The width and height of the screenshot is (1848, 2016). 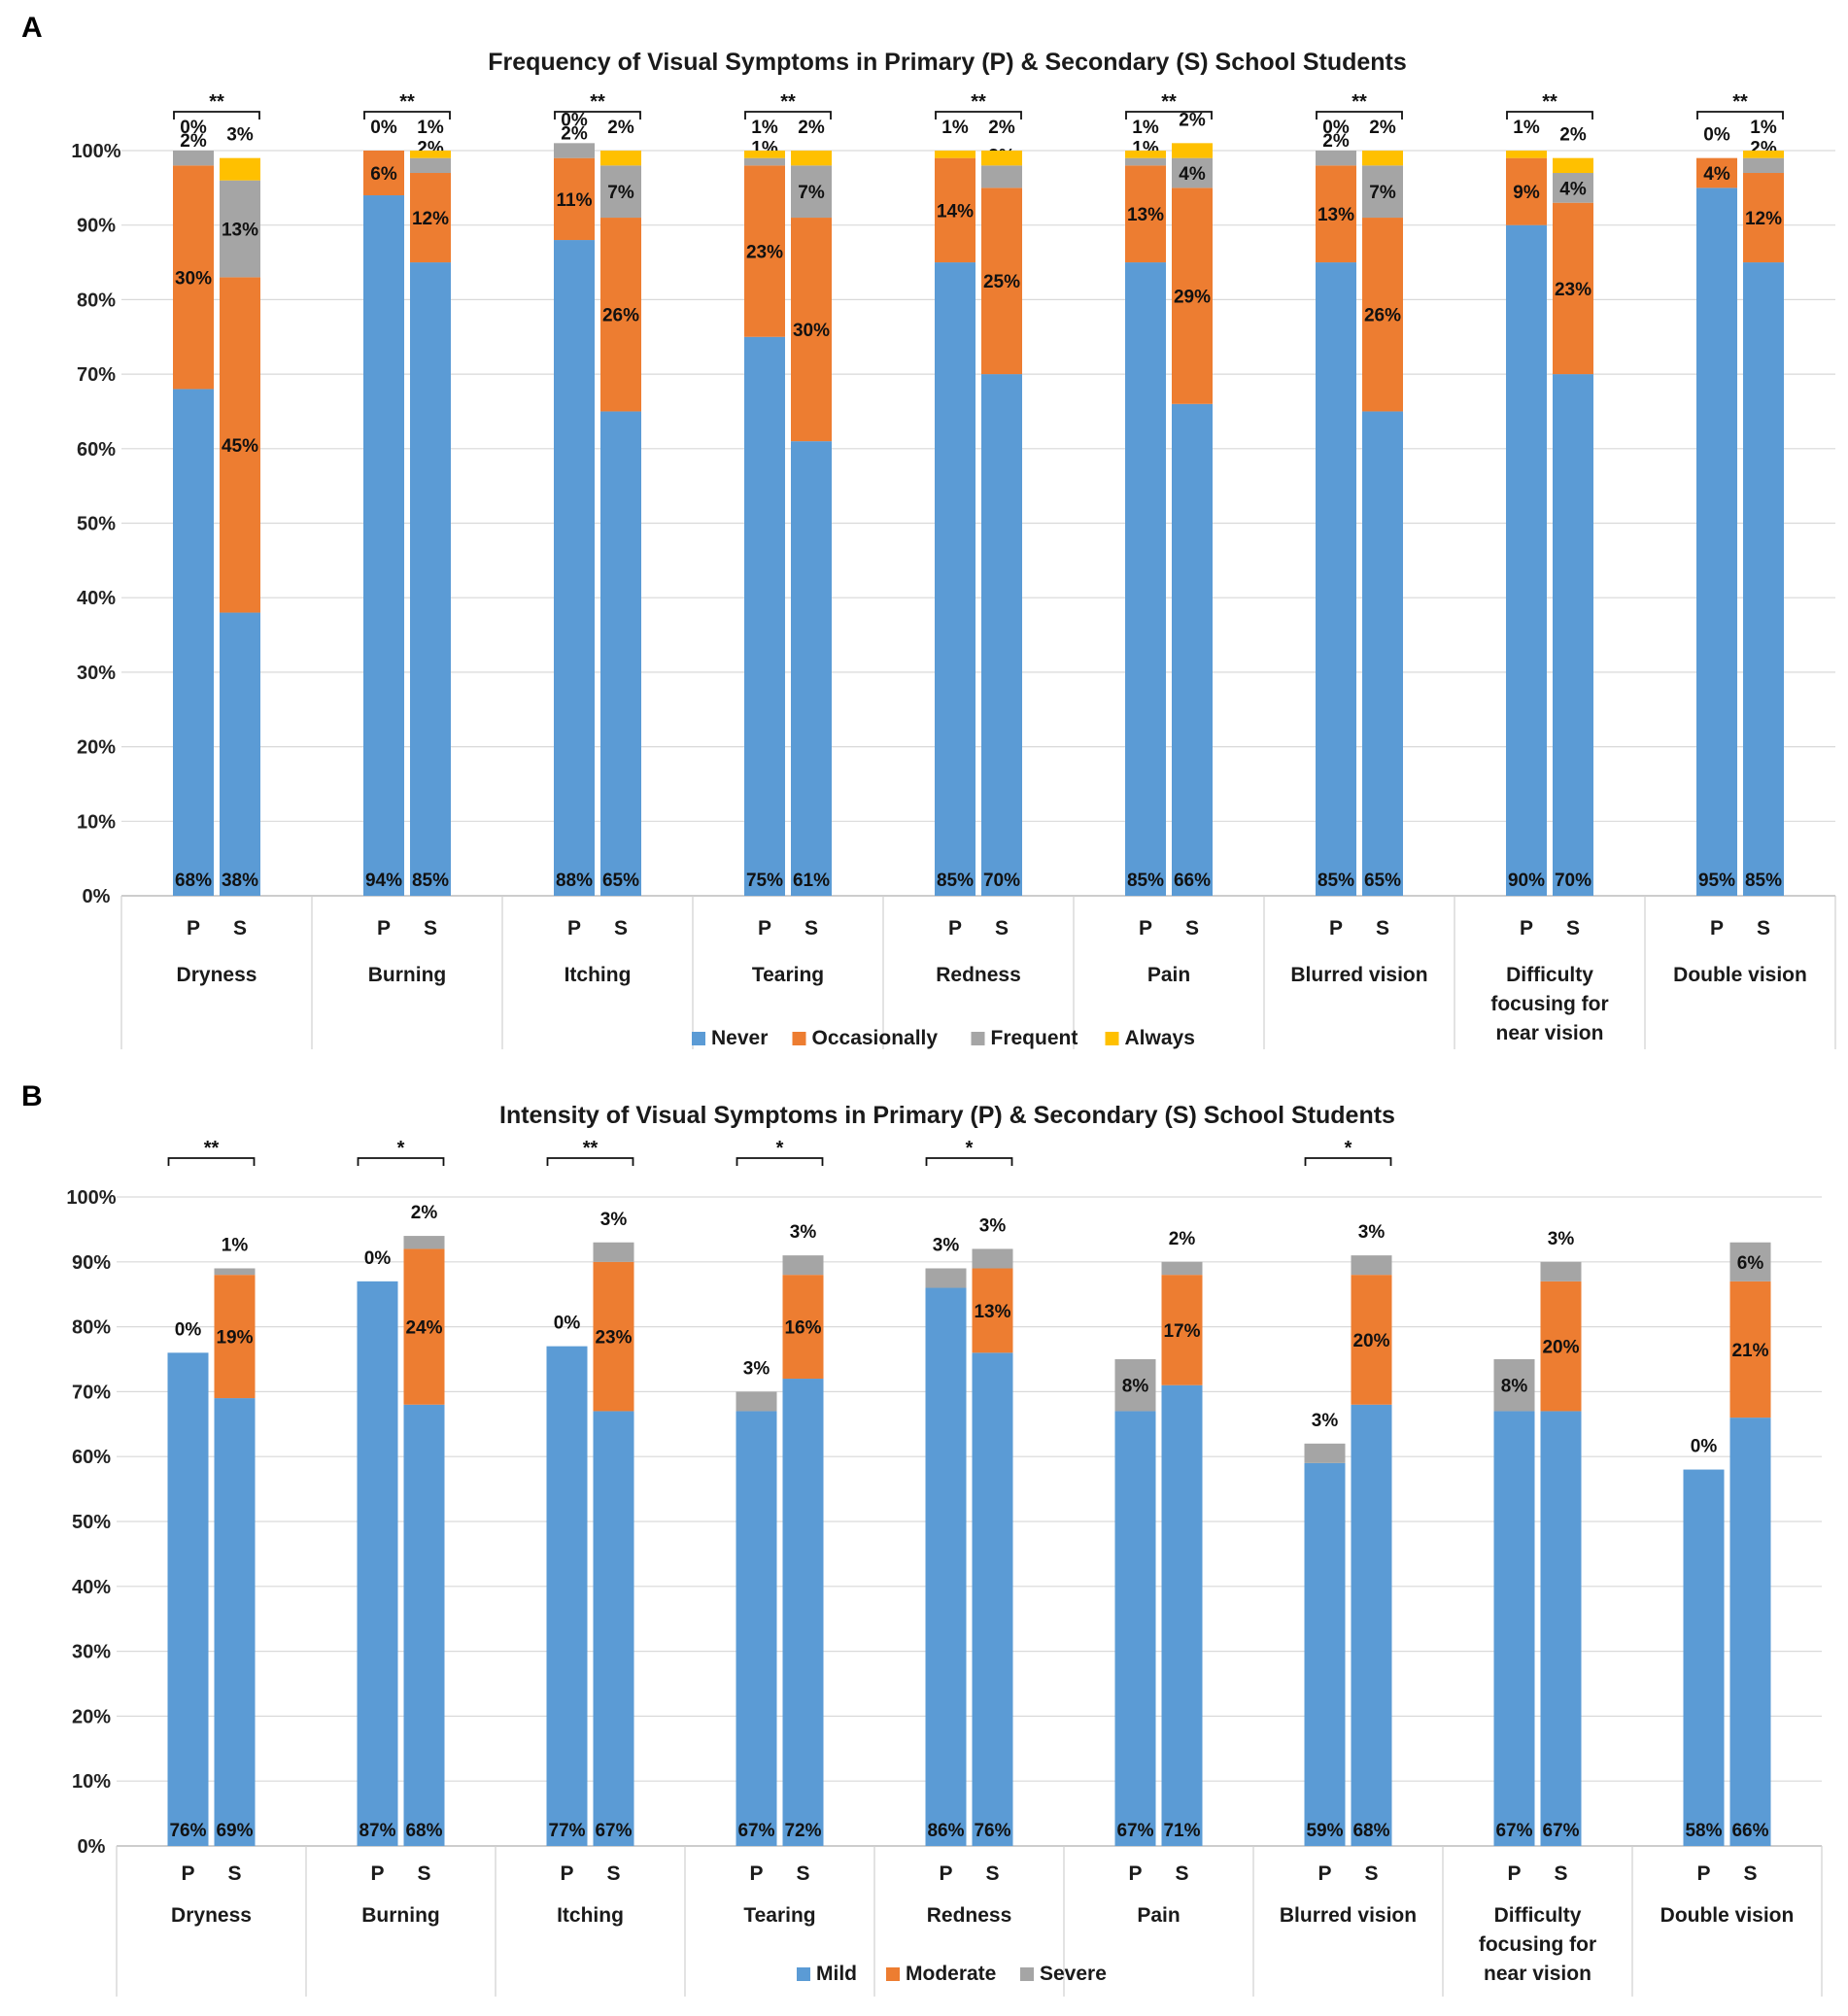 I want to click on data-label-moderate: 17%, so click(x=1181, y=1331).